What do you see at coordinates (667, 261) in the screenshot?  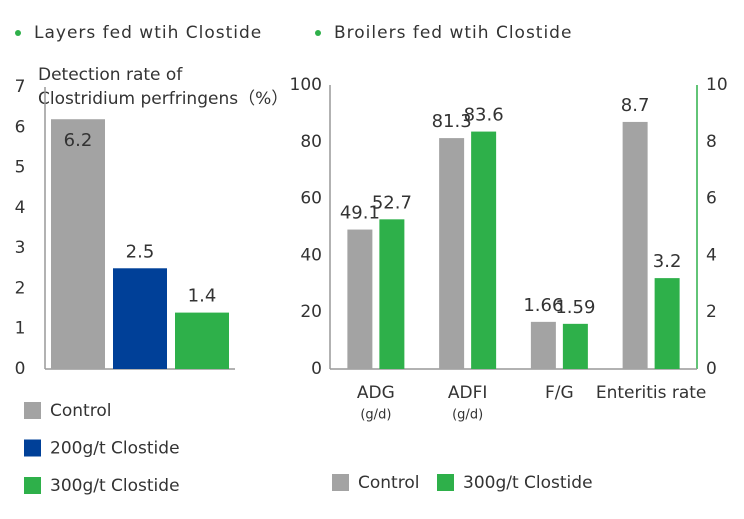 I see `data-label: 3.2` at bounding box center [667, 261].